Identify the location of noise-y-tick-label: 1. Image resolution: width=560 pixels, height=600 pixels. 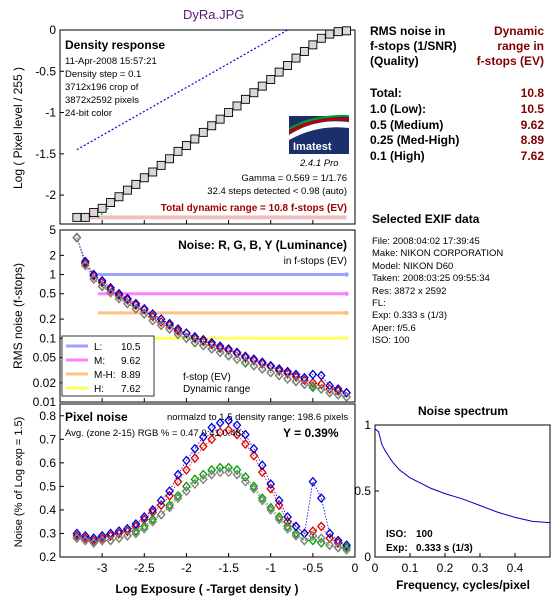
(52, 275).